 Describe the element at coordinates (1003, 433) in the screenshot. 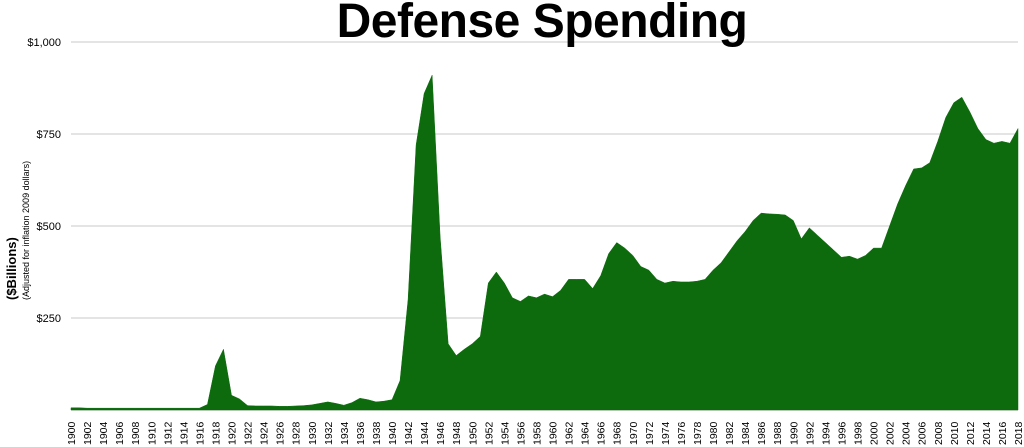

I see `x-tick-label: 2016` at that location.